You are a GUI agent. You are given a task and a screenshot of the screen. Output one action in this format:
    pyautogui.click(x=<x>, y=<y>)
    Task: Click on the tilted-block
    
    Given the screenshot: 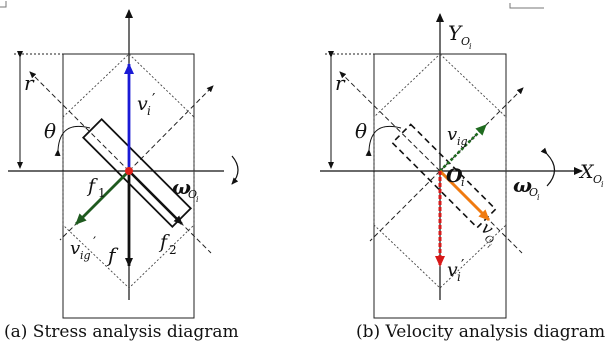 What is the action you would take?
    pyautogui.click(x=136, y=172)
    